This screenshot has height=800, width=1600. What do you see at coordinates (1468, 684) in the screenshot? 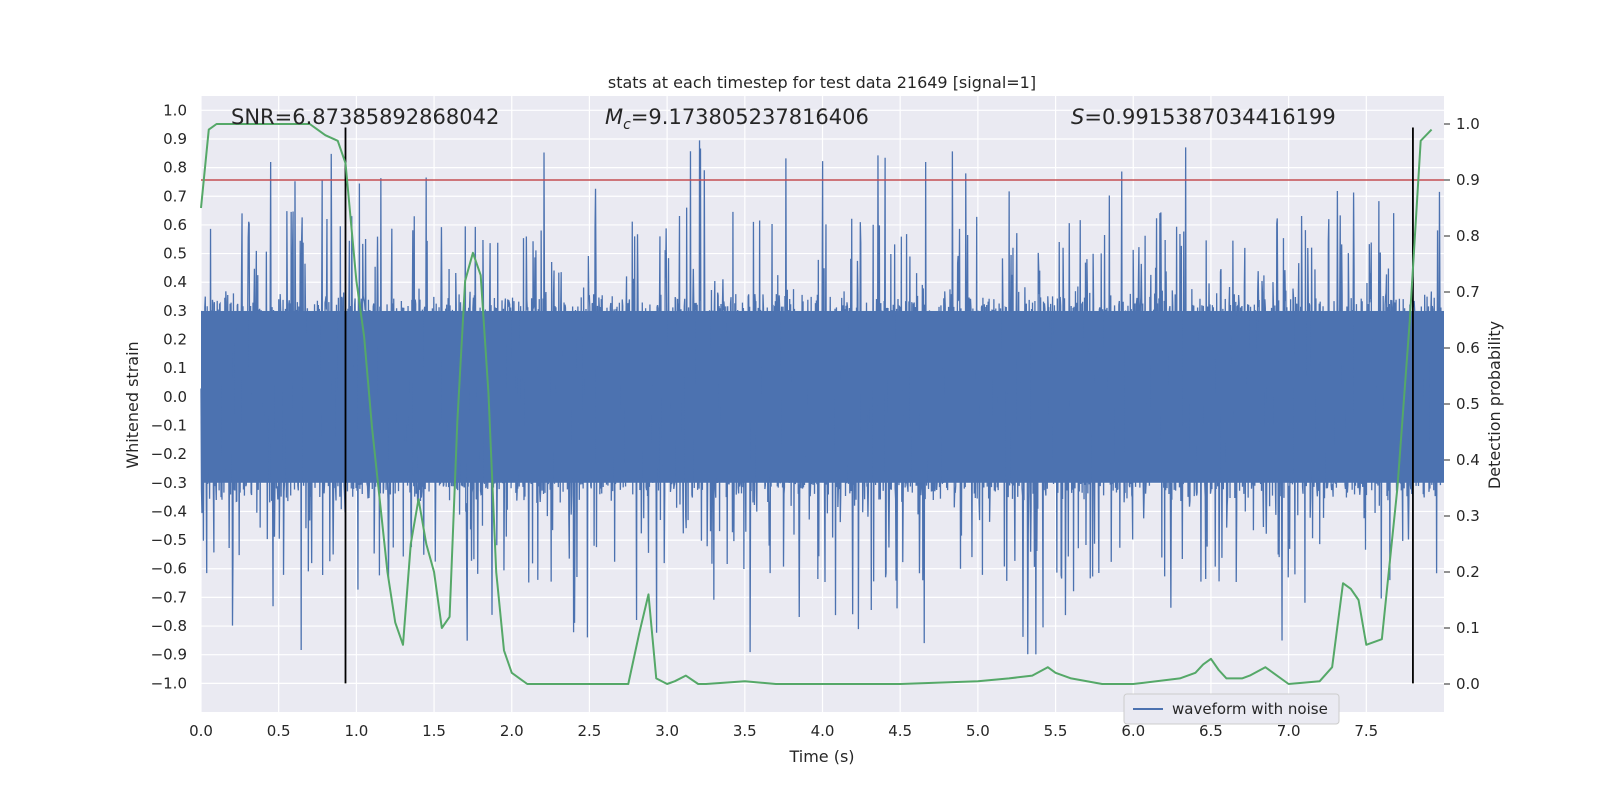
I see `y-right-tick-label: 0.0` at bounding box center [1468, 684].